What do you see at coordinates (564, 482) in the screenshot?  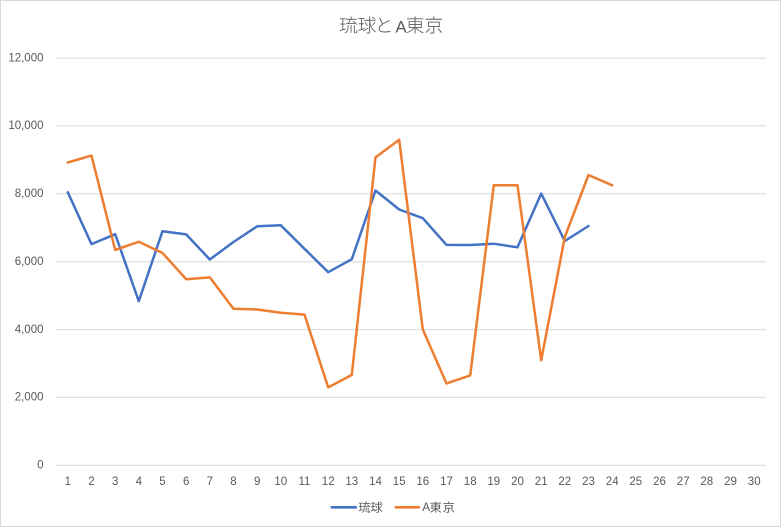 I see `svg-text: 22` at bounding box center [564, 482].